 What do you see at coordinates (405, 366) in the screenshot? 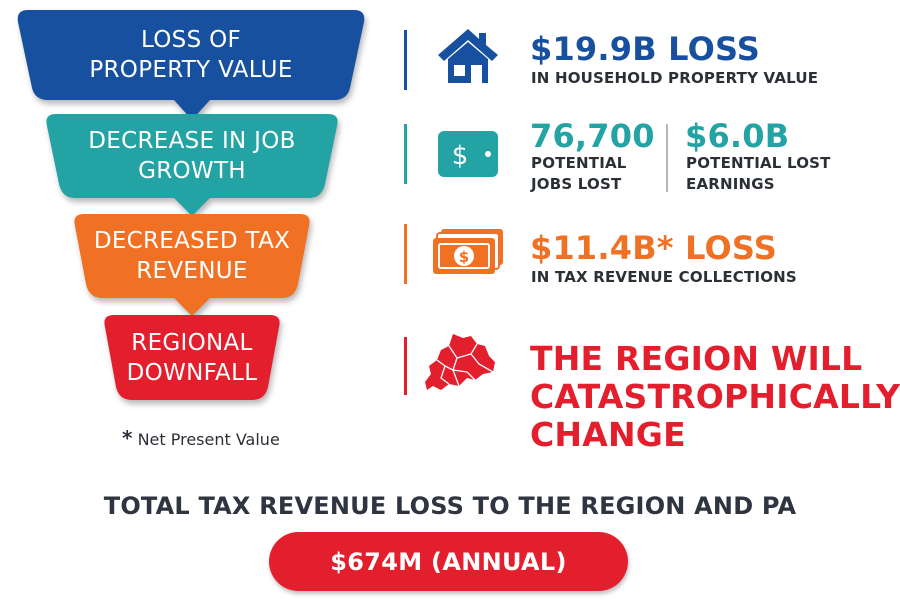
I see `divider-red` at bounding box center [405, 366].